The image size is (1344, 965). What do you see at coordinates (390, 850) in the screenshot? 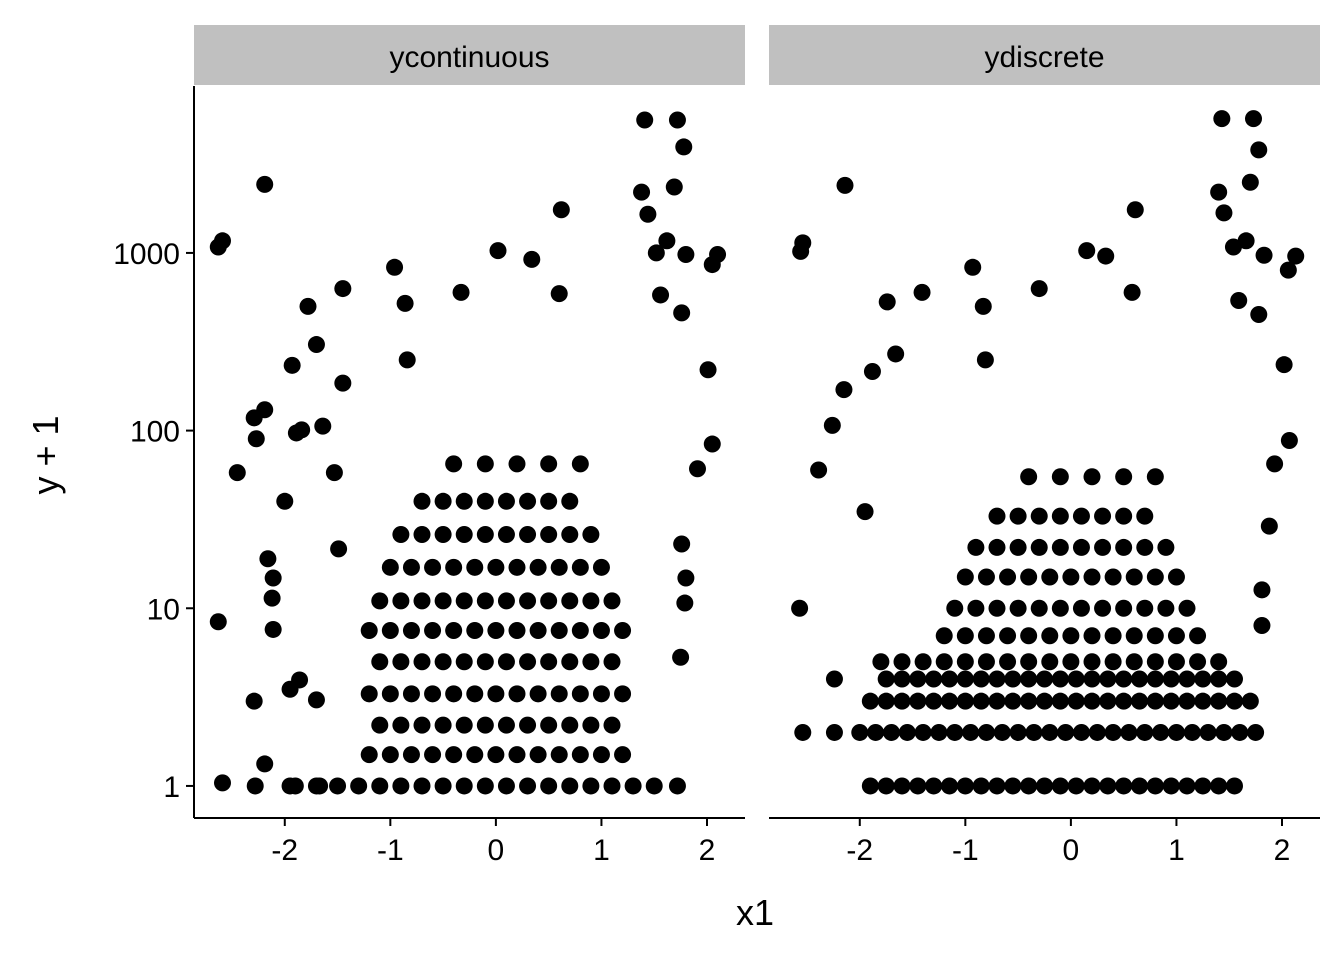
I see `x-tick-label: -1` at bounding box center [390, 850].